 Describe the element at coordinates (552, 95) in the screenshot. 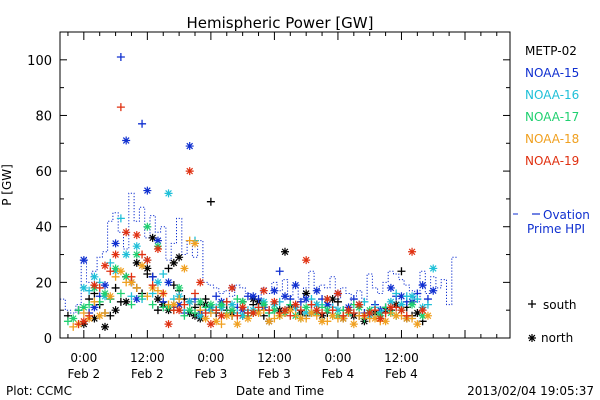

I see `legend-entry: NOAA-16` at that location.